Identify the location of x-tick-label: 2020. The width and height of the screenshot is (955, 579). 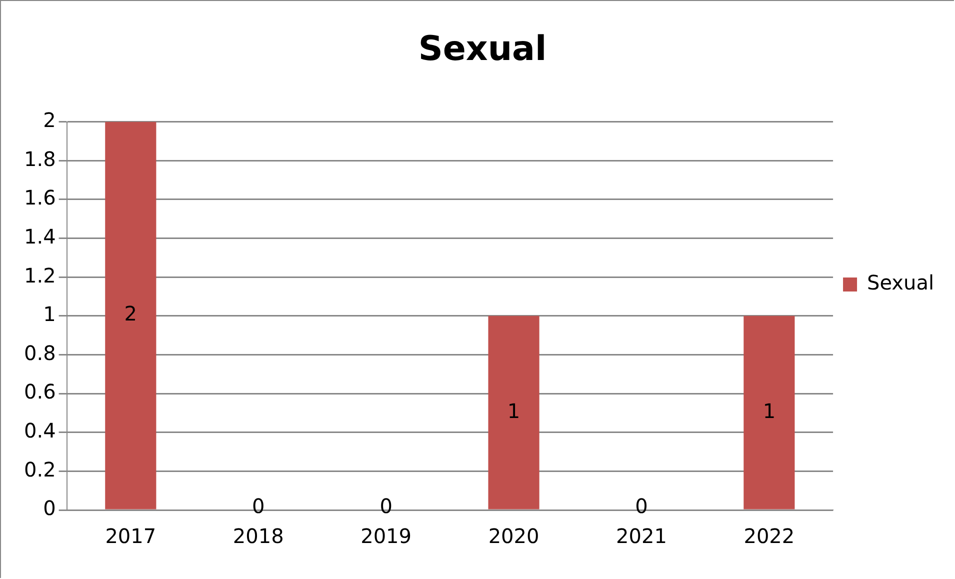
(514, 536).